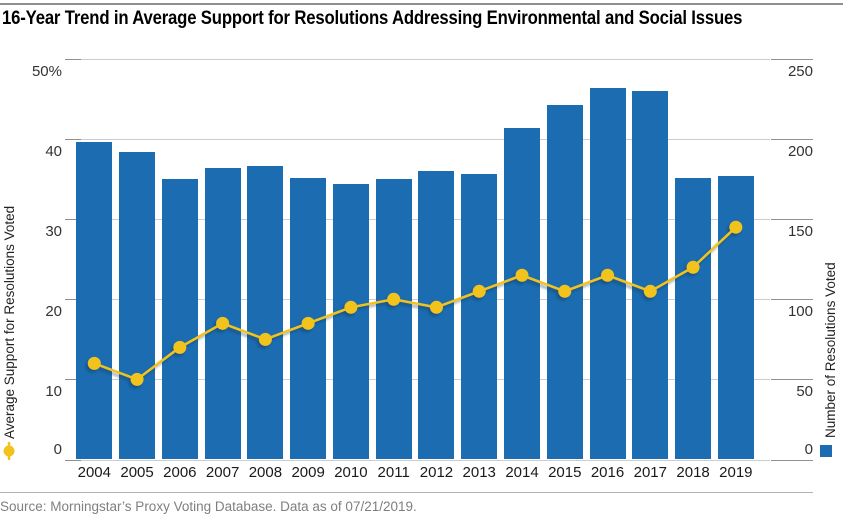 Image resolution: width=843 pixels, height=518 pixels. Describe the element at coordinates (9, 451) in the screenshot. I see `line-series-legend-icon` at that location.